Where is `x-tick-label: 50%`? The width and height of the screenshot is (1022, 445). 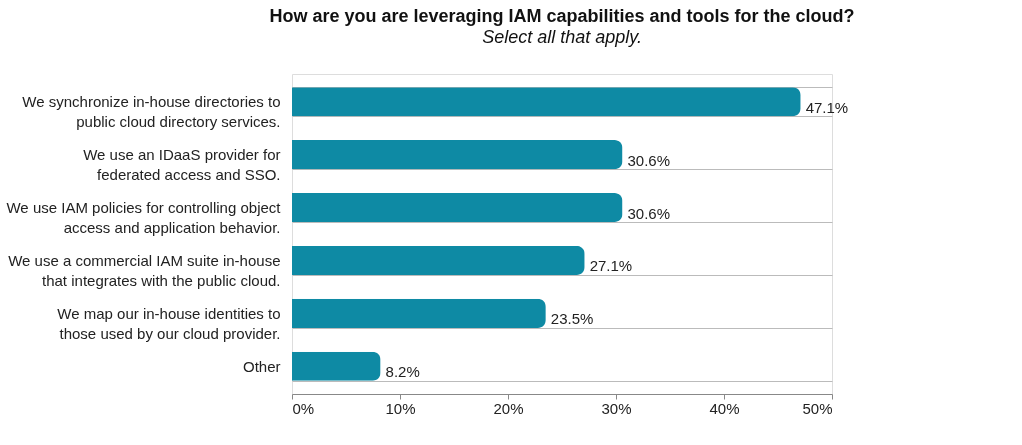
x-tick-label: 50% is located at coordinates (817, 408).